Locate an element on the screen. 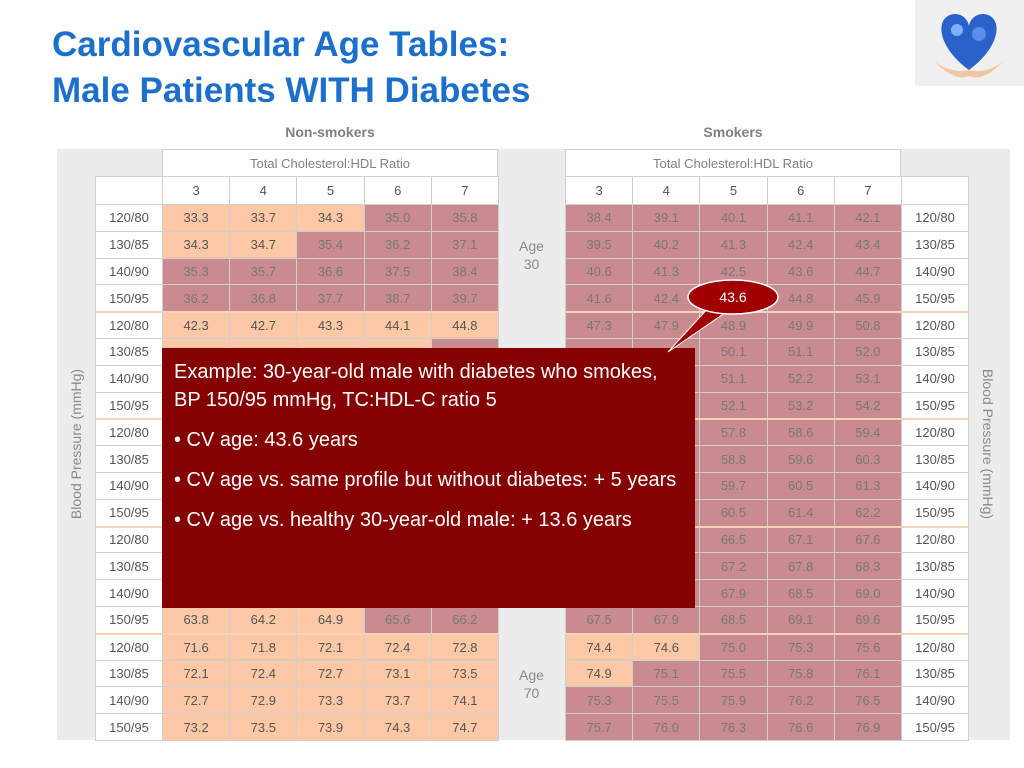 This screenshot has width=1024, height=768. cv-age: 43.3 is located at coordinates (330, 325).